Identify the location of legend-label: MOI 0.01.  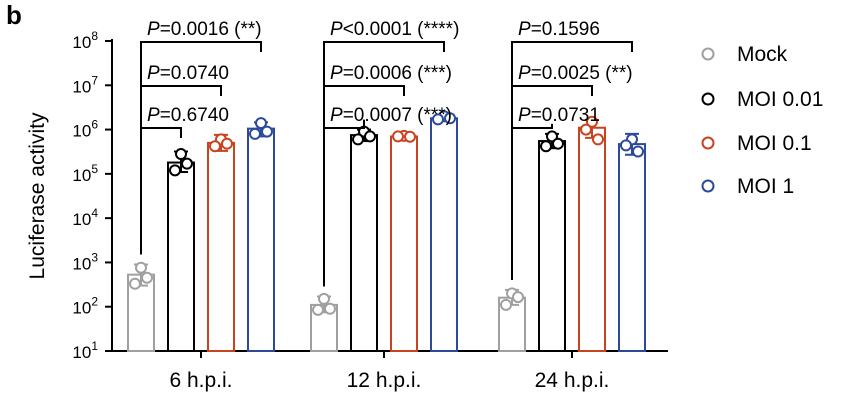
(780, 99).